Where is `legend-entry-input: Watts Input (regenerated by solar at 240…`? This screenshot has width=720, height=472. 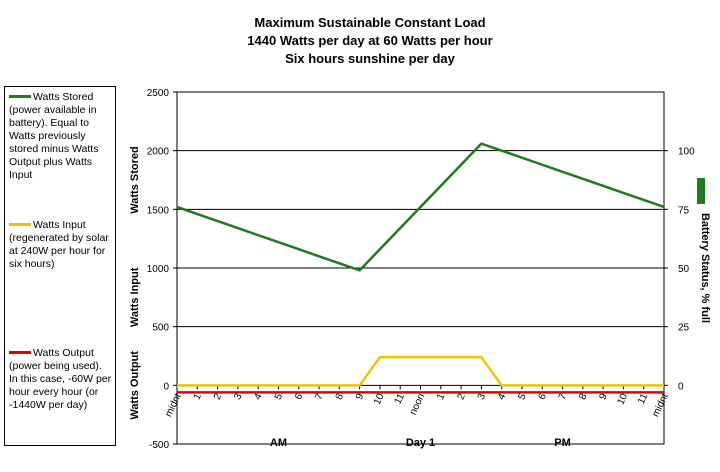
legend-entry-input: Watts Input (regenerated by solar at 240… is located at coordinates (61, 245).